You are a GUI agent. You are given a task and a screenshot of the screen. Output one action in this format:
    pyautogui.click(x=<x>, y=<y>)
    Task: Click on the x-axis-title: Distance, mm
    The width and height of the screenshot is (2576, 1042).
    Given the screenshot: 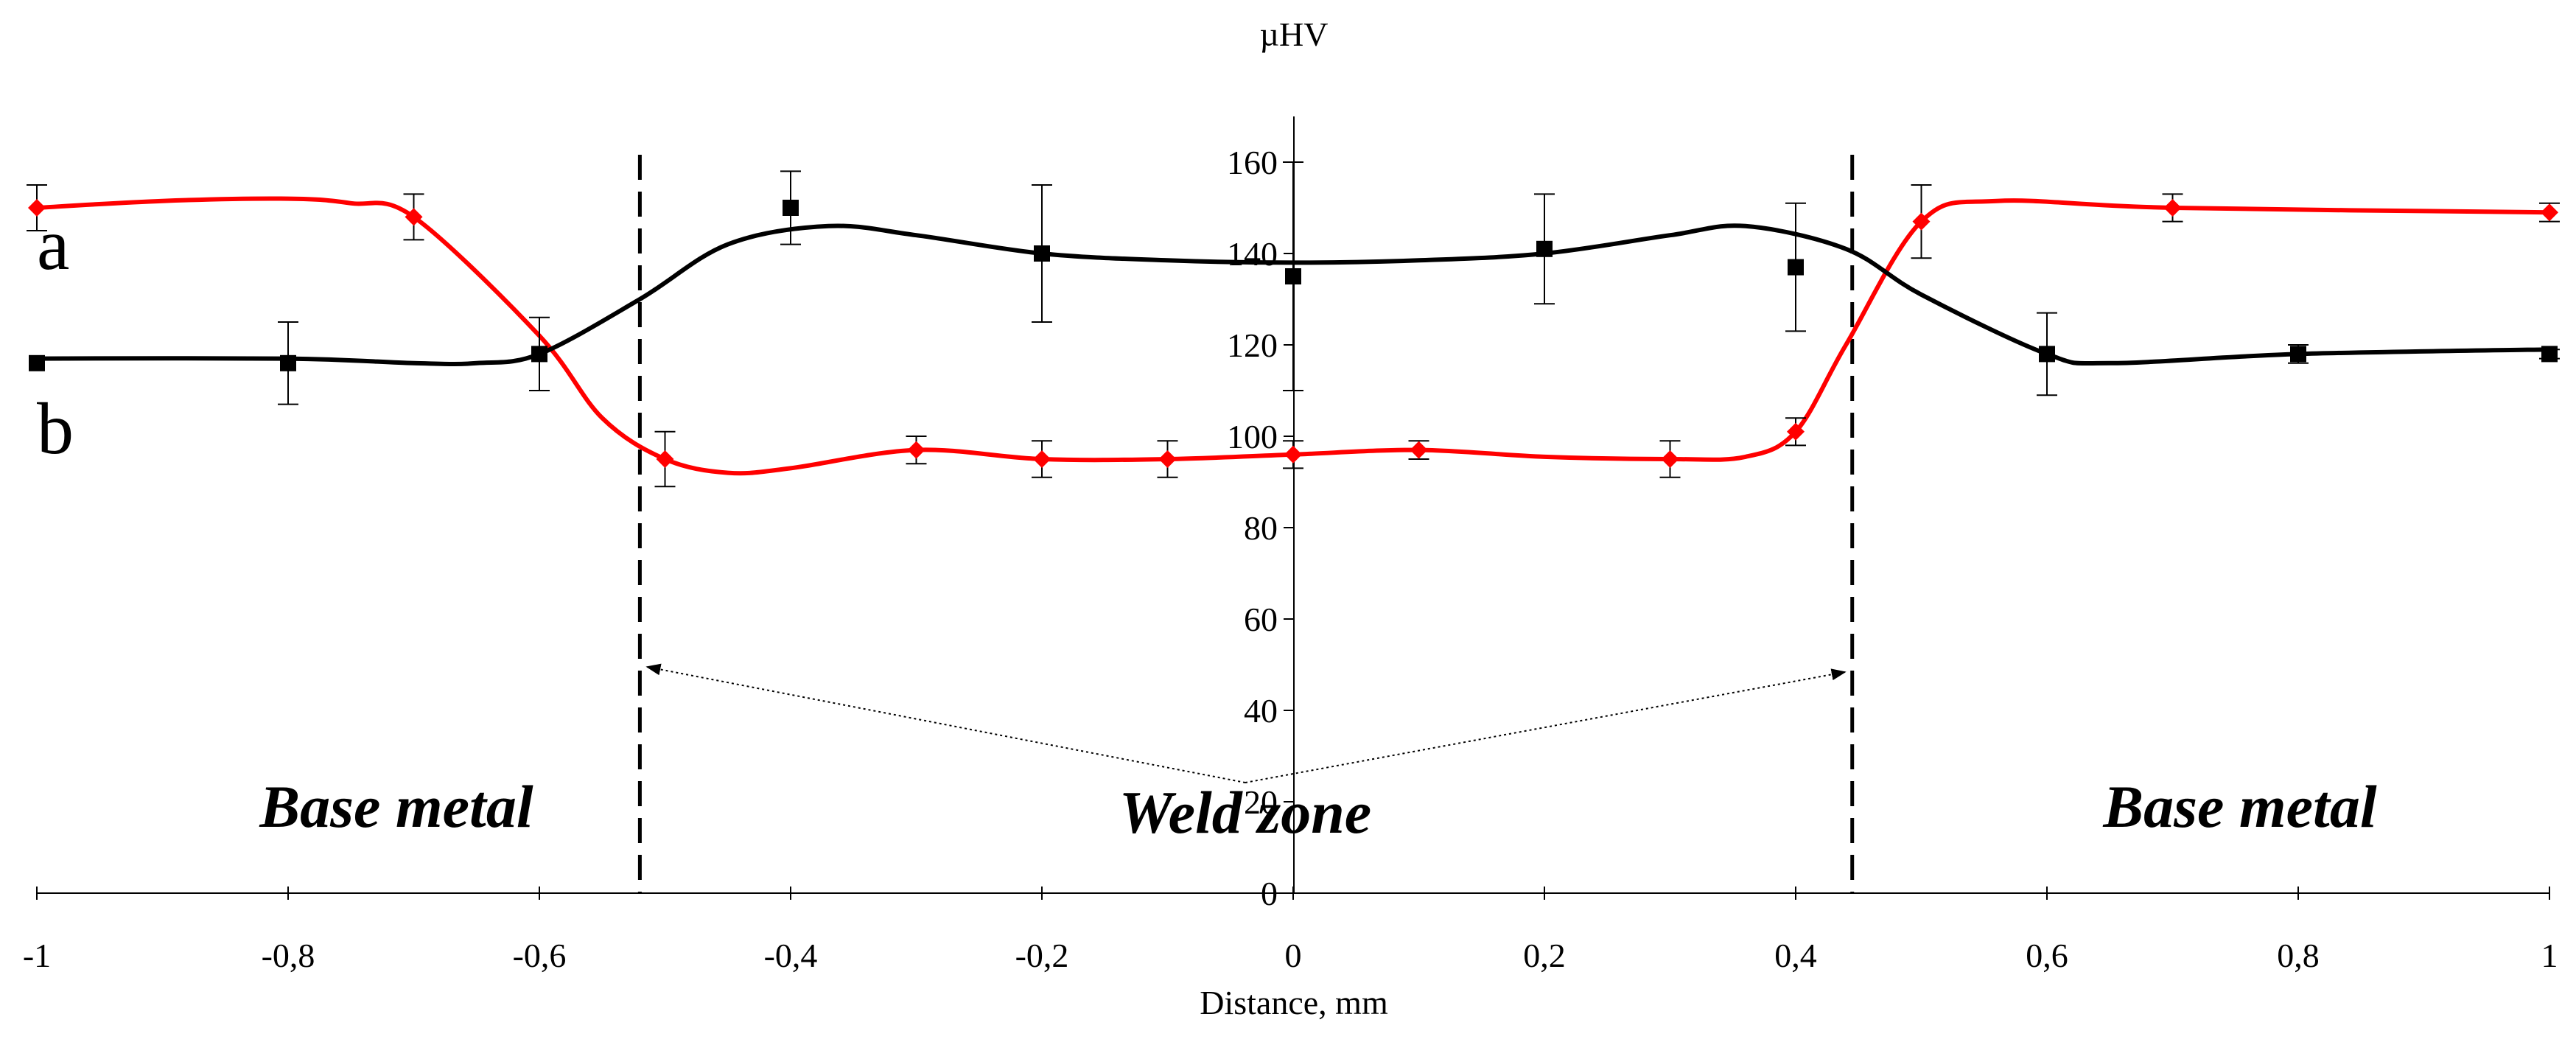 What is the action you would take?
    pyautogui.click(x=1294, y=1002)
    